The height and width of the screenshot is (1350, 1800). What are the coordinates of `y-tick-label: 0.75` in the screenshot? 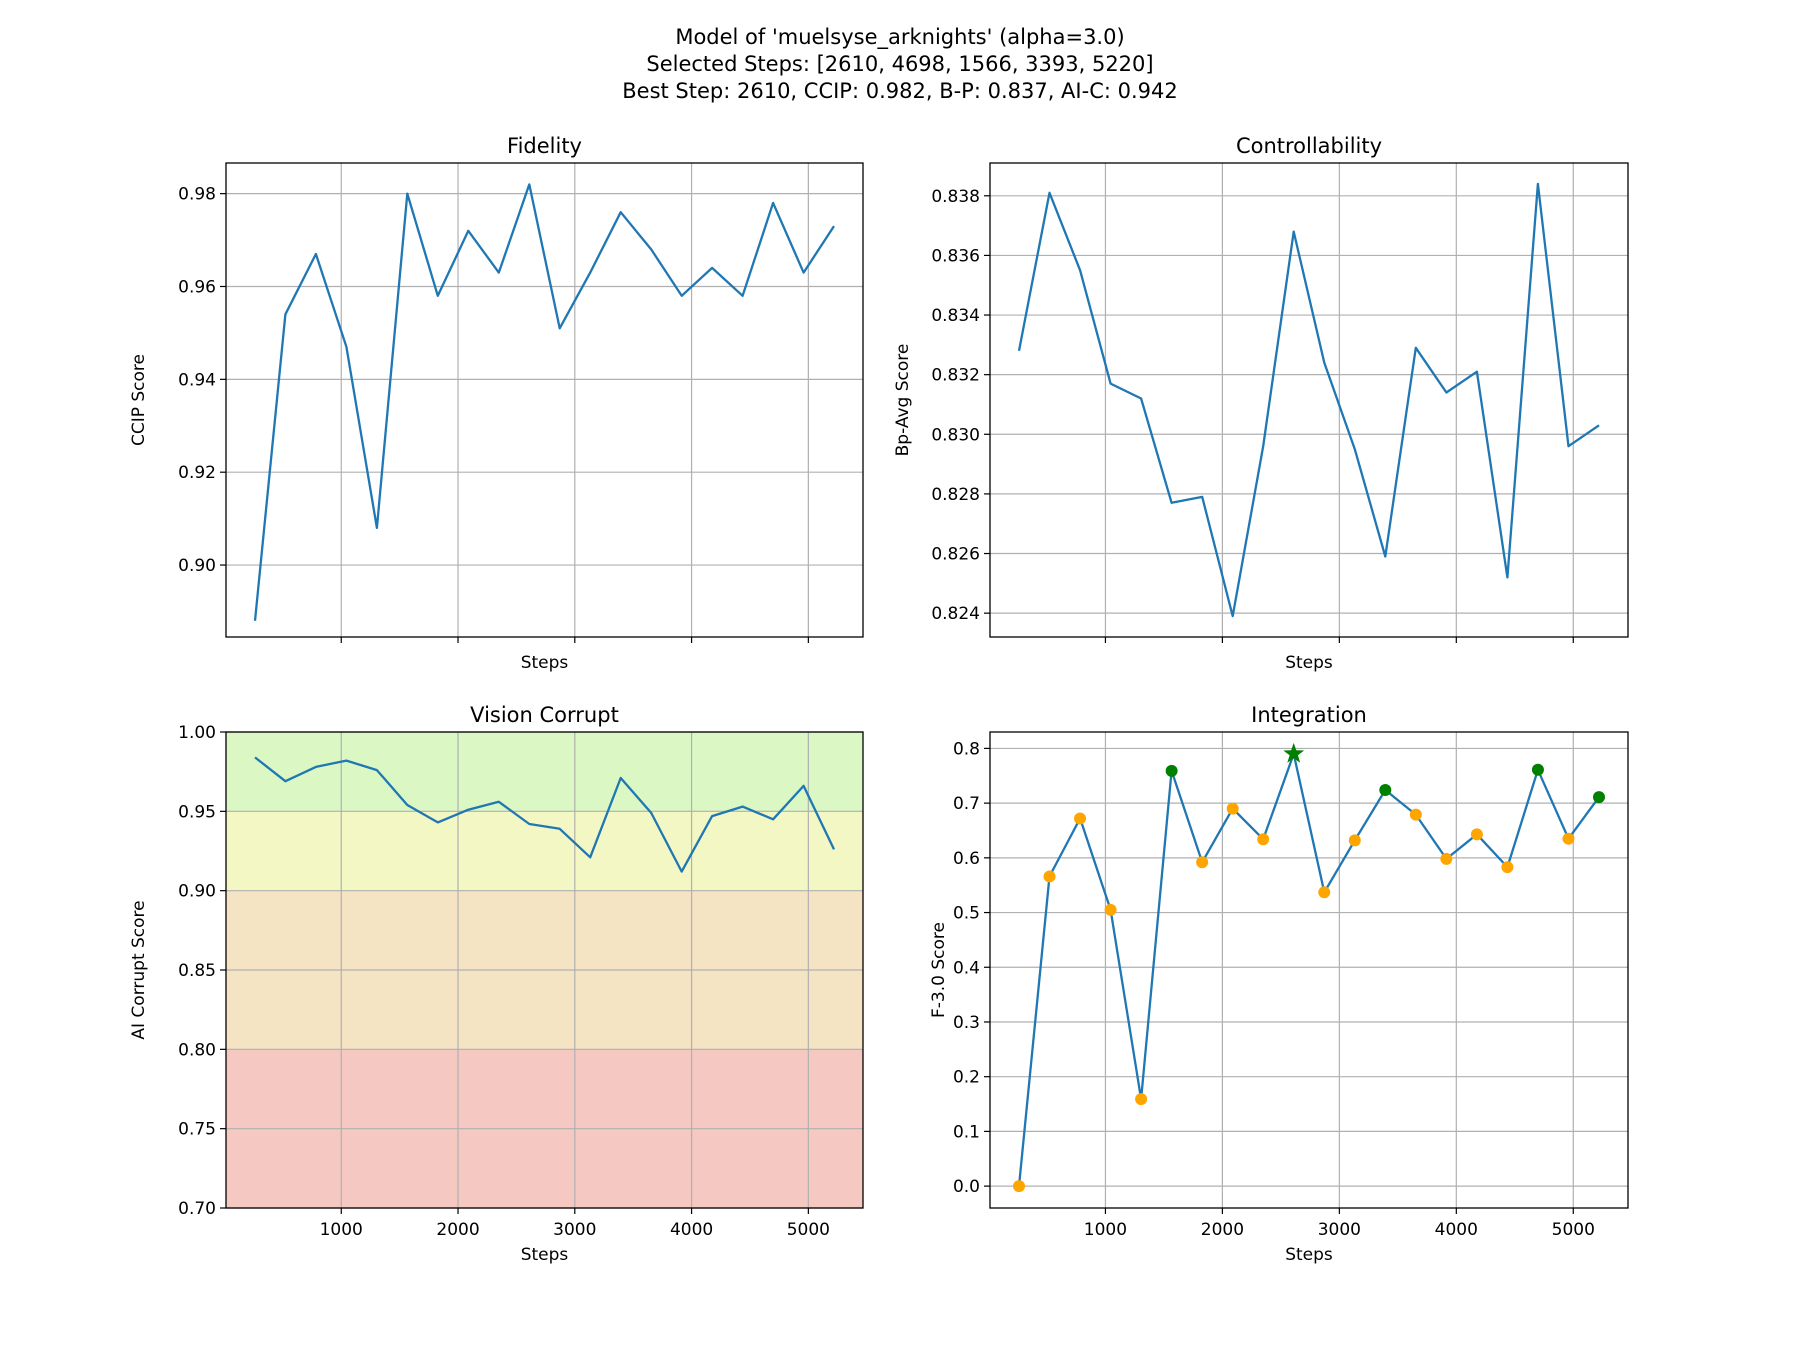 It's located at (197, 1130).